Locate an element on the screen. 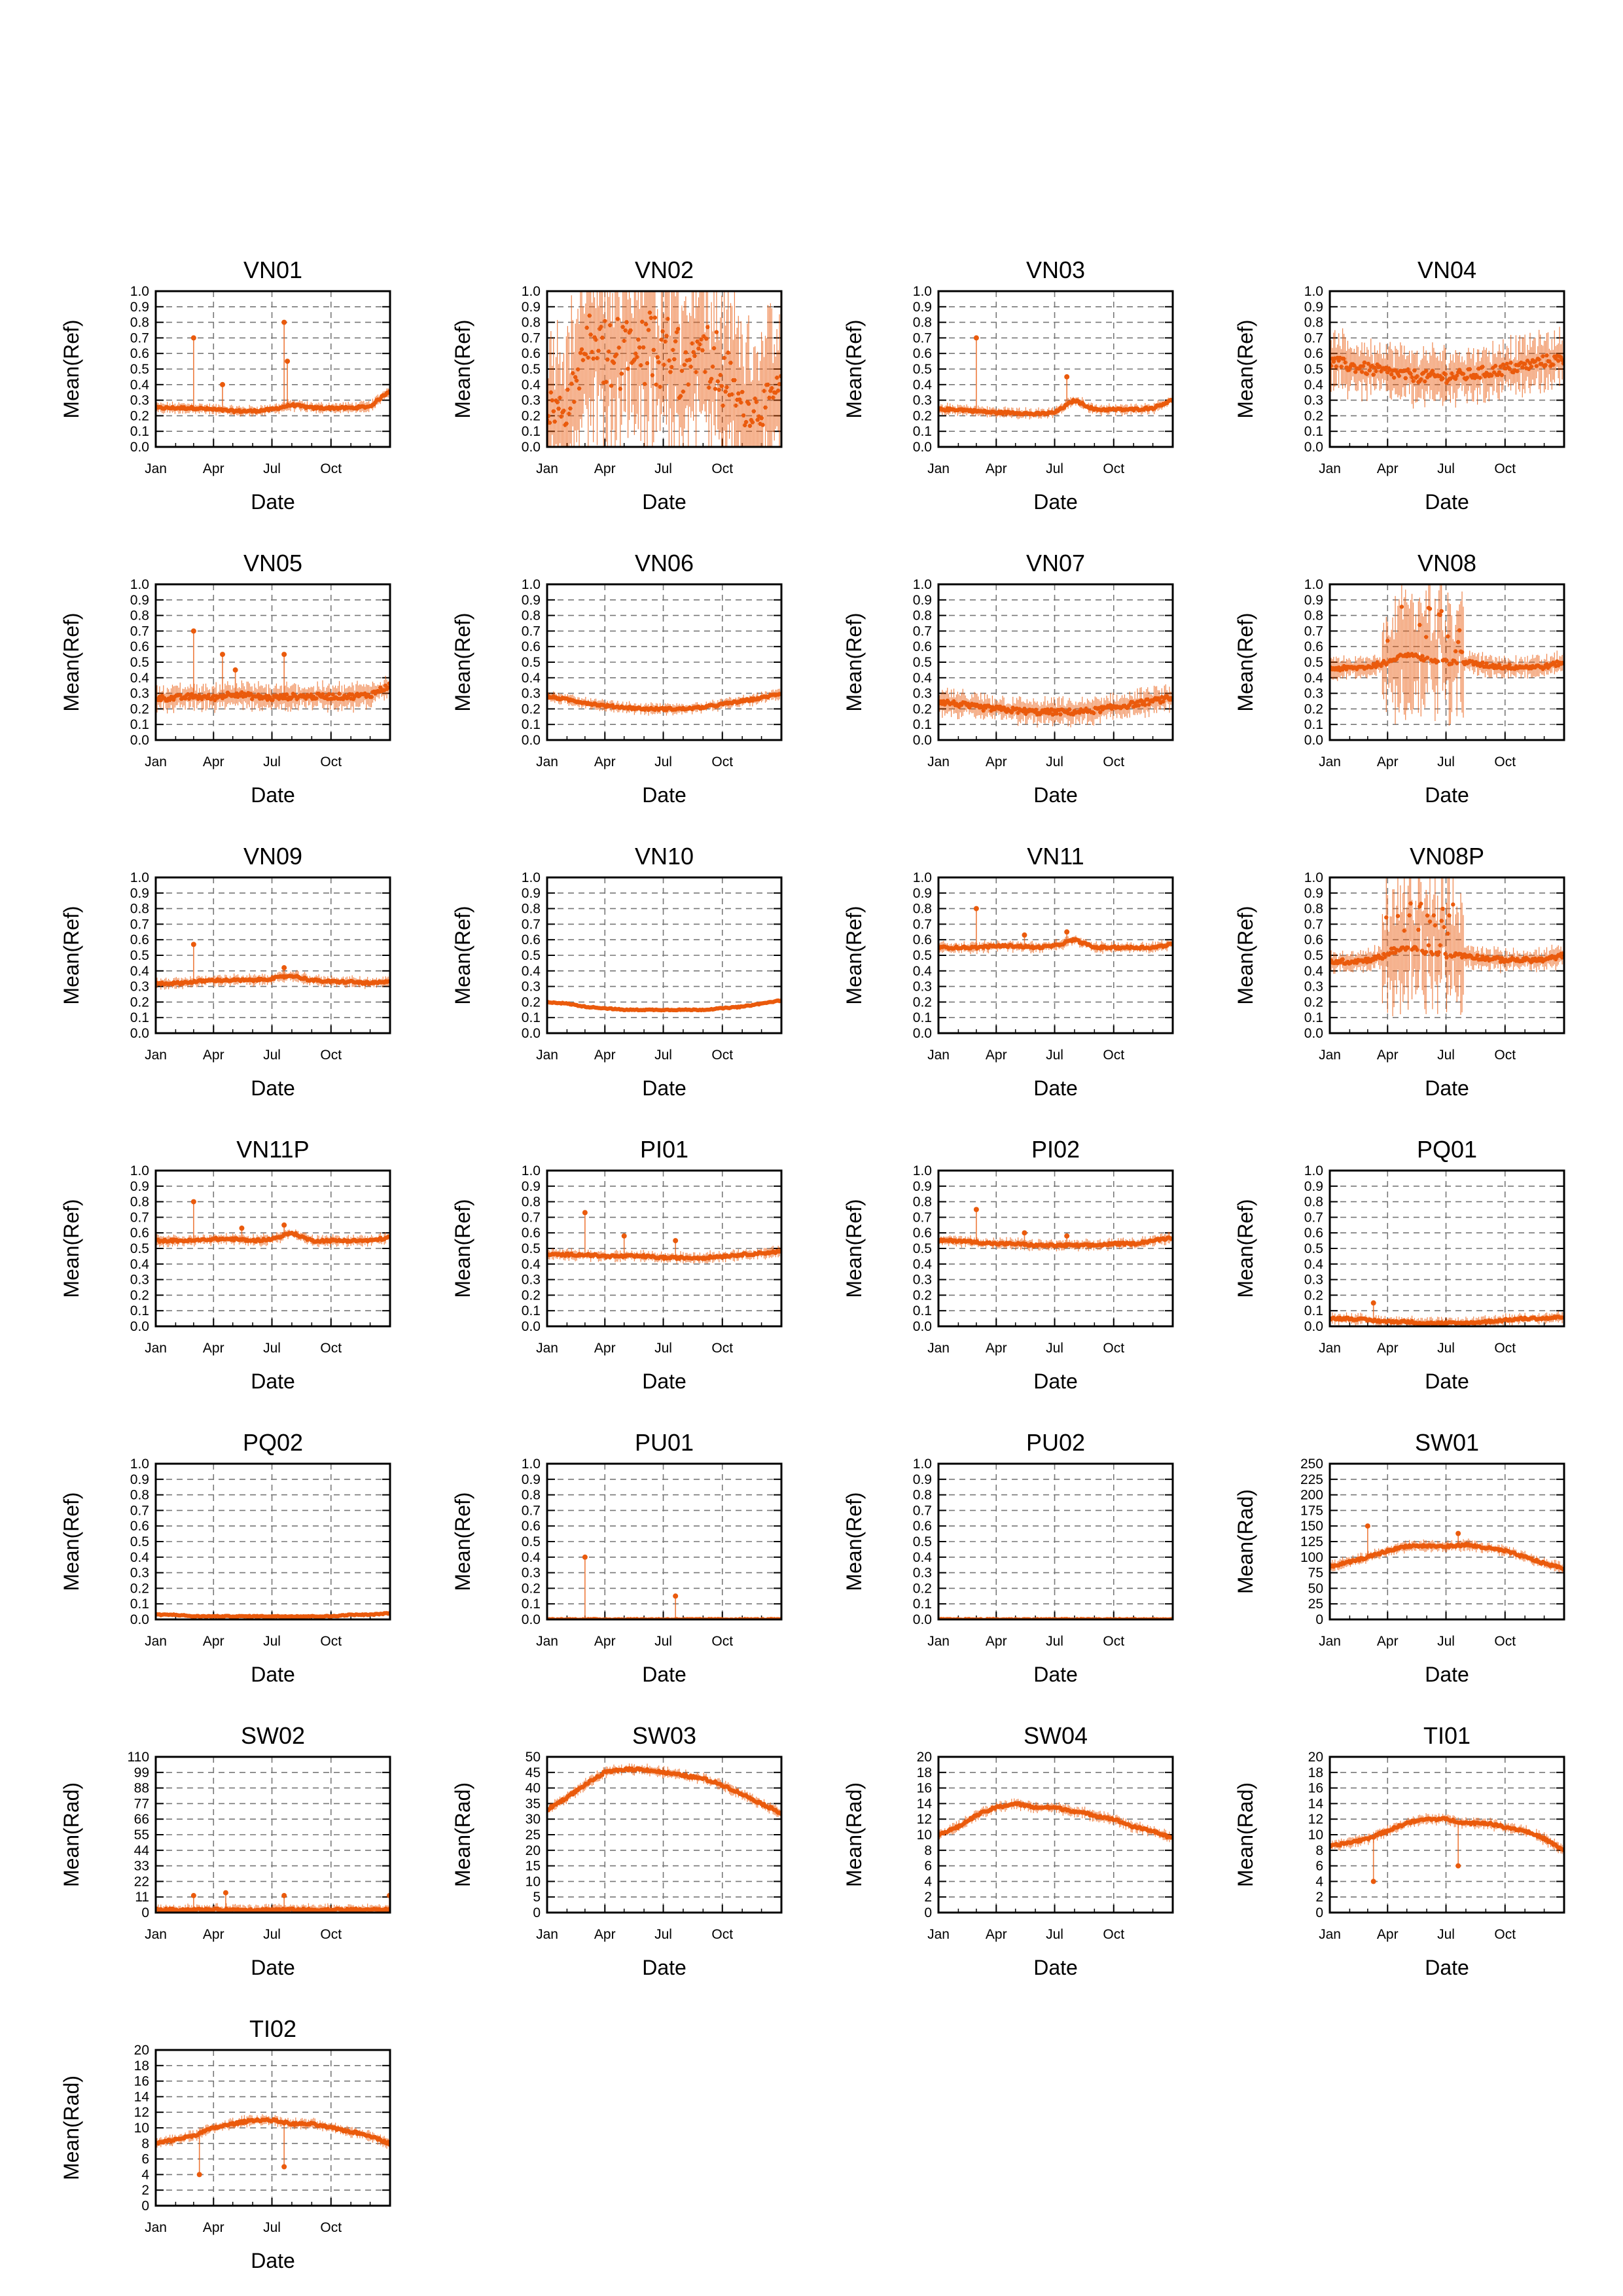 Image resolution: width=1623 pixels, height=2296 pixels. chart-title: VN07 is located at coordinates (1055, 563).